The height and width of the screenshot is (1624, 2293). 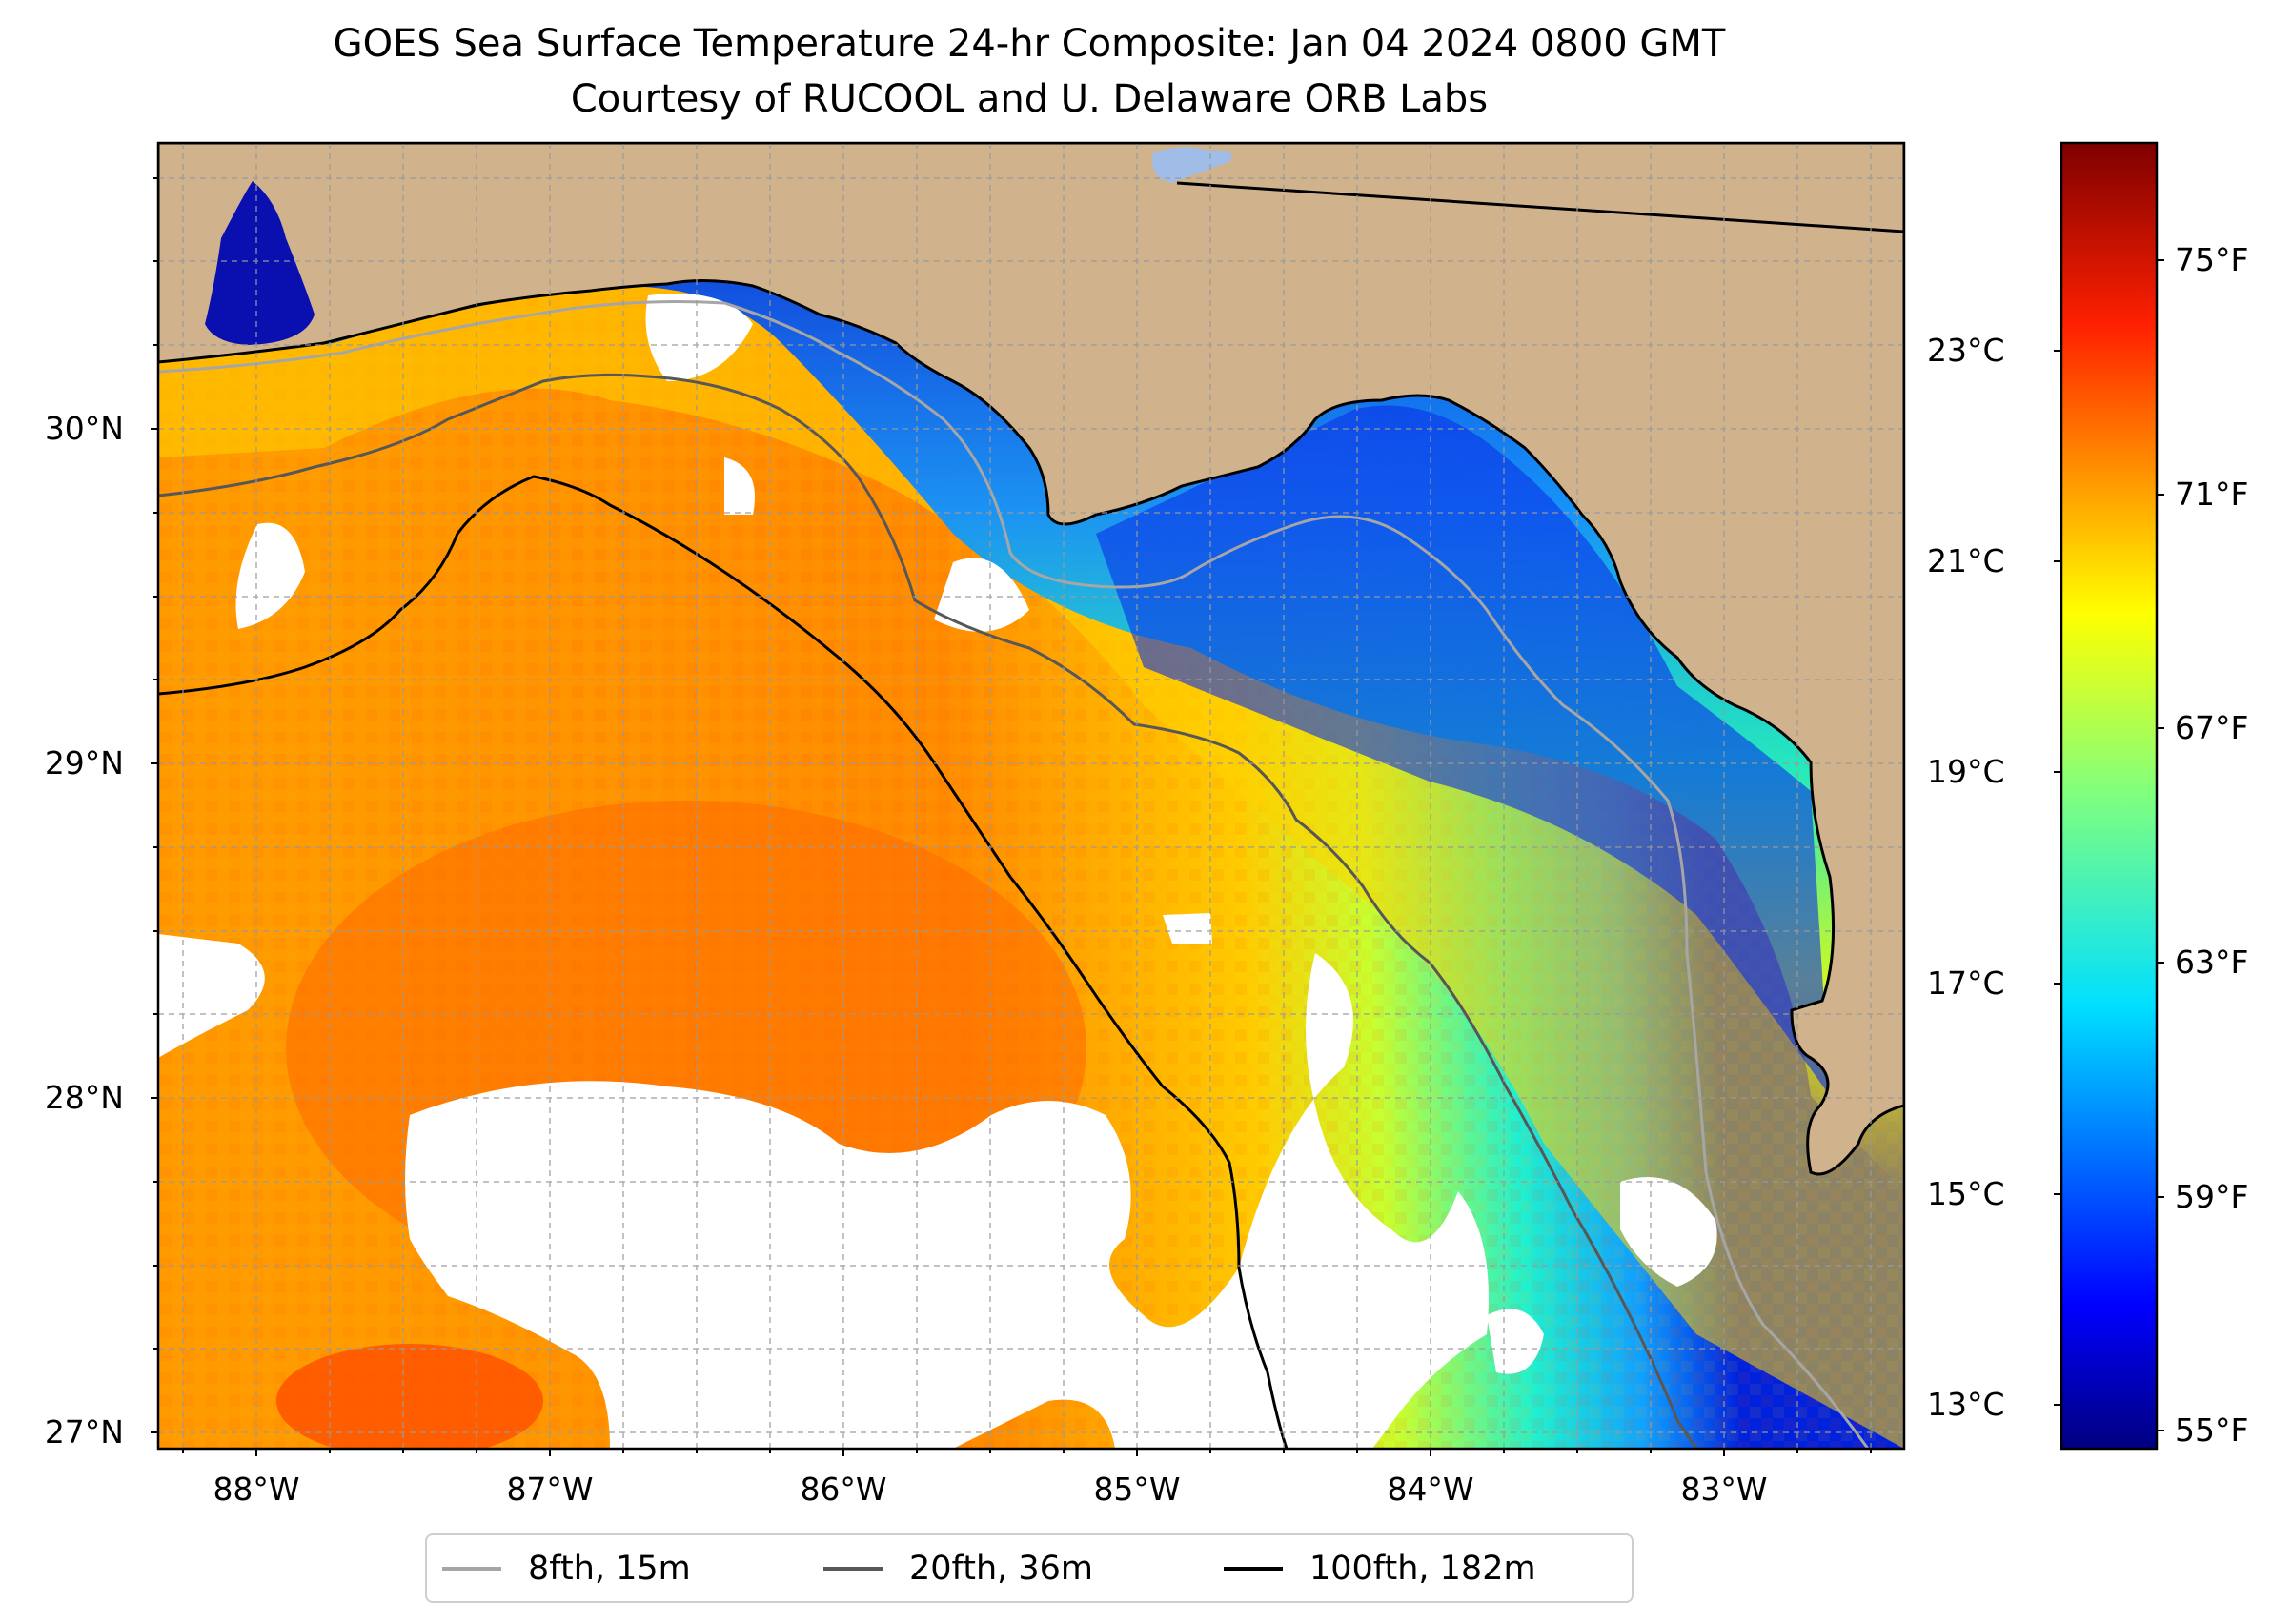 I want to click on lon-label-84w: 84°W, so click(x=1431, y=1489).